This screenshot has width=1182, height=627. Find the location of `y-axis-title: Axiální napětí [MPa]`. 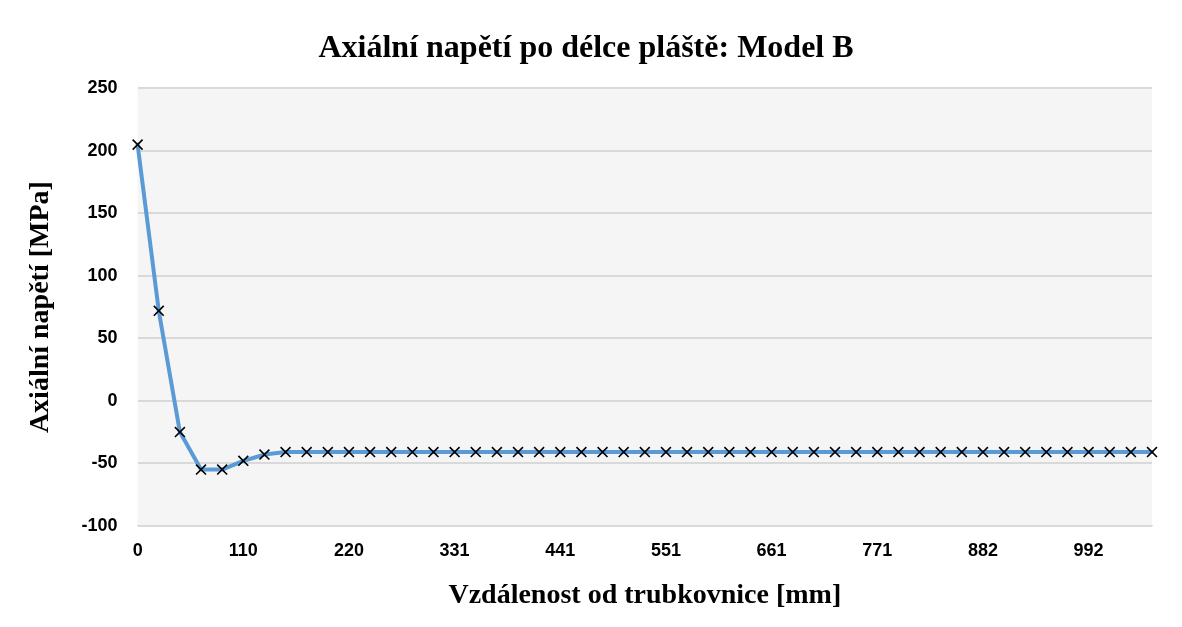

y-axis-title: Axiální napětí [MPa] is located at coordinates (39, 307).